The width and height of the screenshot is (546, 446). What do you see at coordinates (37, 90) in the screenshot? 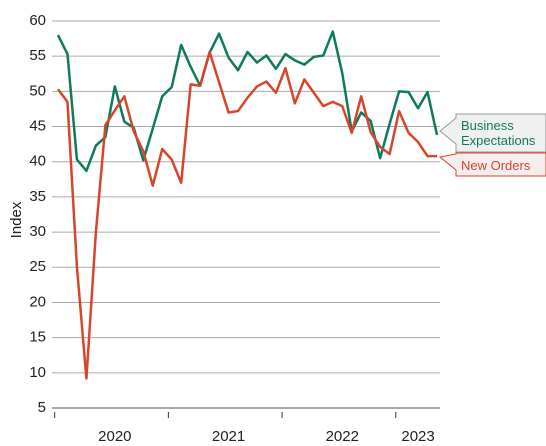
I see `y-tick-label: 50` at bounding box center [37, 90].